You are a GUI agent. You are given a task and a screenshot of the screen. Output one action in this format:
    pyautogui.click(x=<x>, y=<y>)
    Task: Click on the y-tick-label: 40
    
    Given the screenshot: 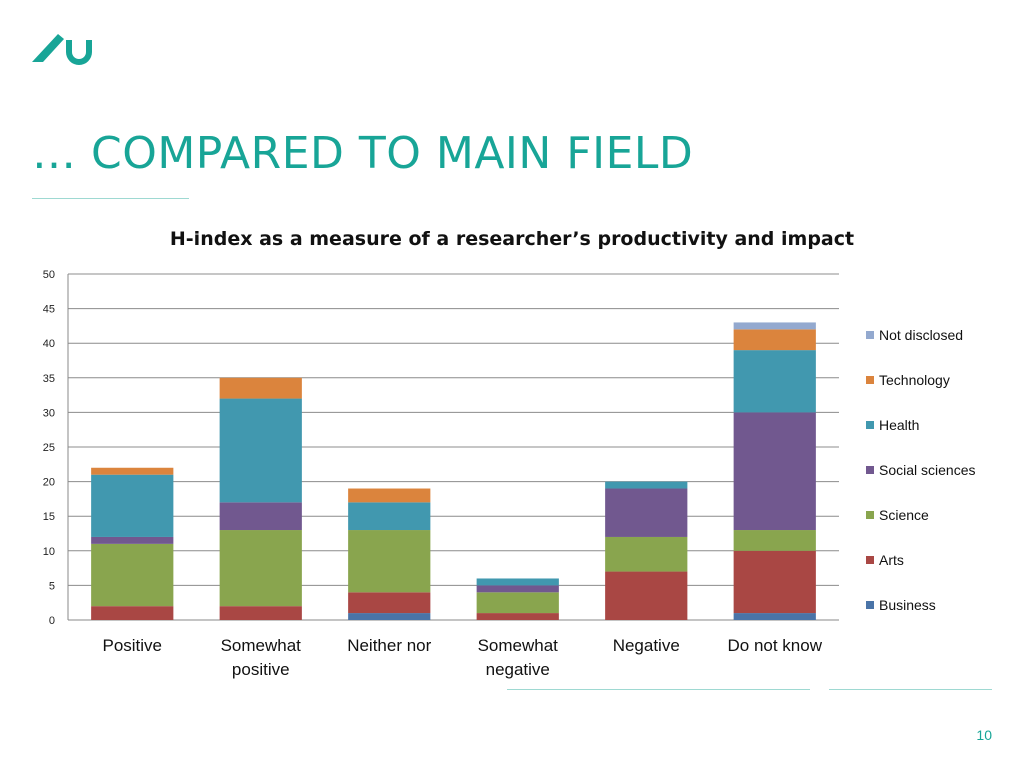 What is the action you would take?
    pyautogui.click(x=49, y=344)
    